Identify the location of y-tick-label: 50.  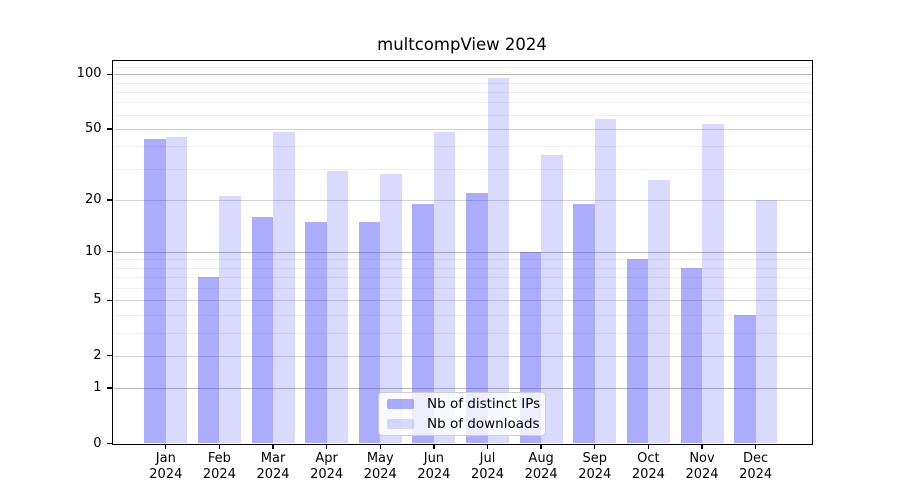
(93, 128).